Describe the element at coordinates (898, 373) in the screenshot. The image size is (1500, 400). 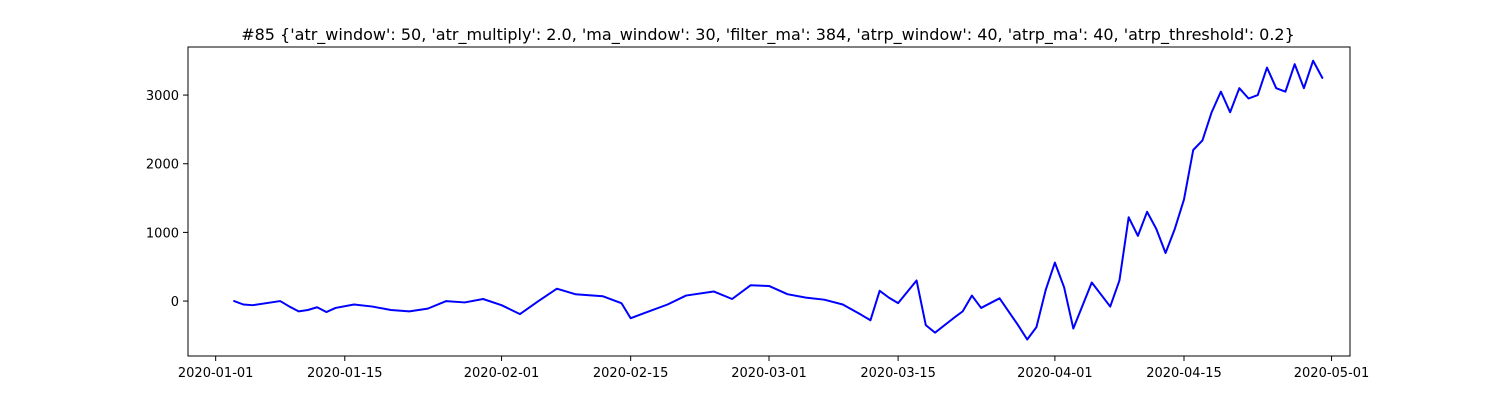
I see `x-tick-label: 2020-03-15` at that location.